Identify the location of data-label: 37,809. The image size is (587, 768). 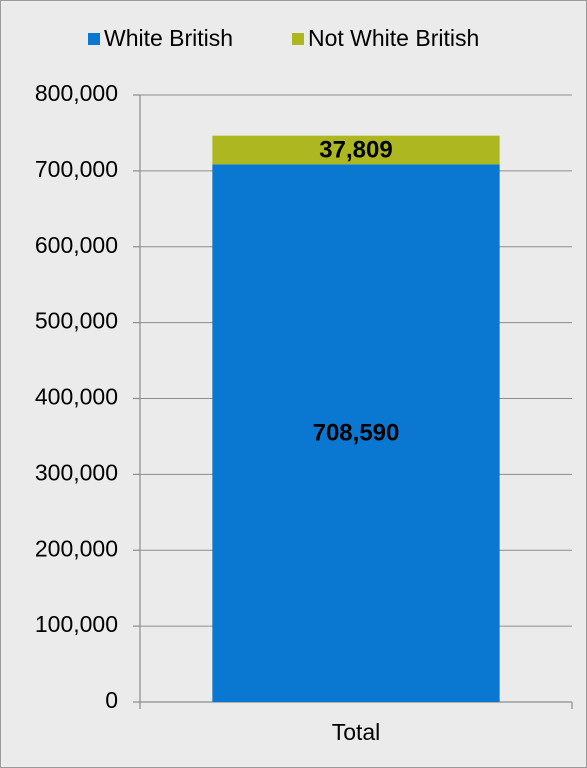
(355, 149).